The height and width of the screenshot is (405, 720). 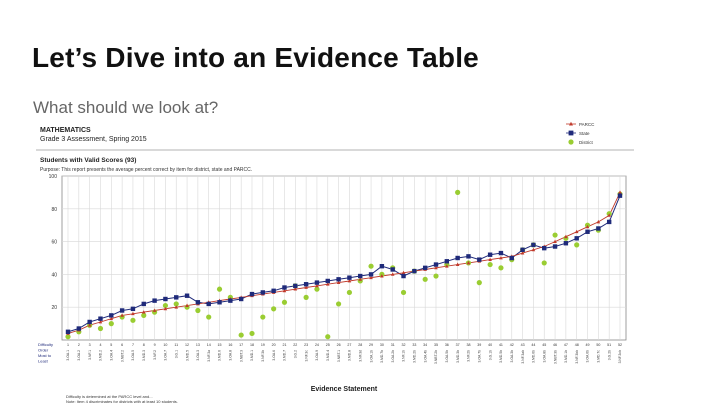 What do you see at coordinates (285, 355) in the screenshot?
I see `category-label: 3.MD.7` at bounding box center [285, 355].